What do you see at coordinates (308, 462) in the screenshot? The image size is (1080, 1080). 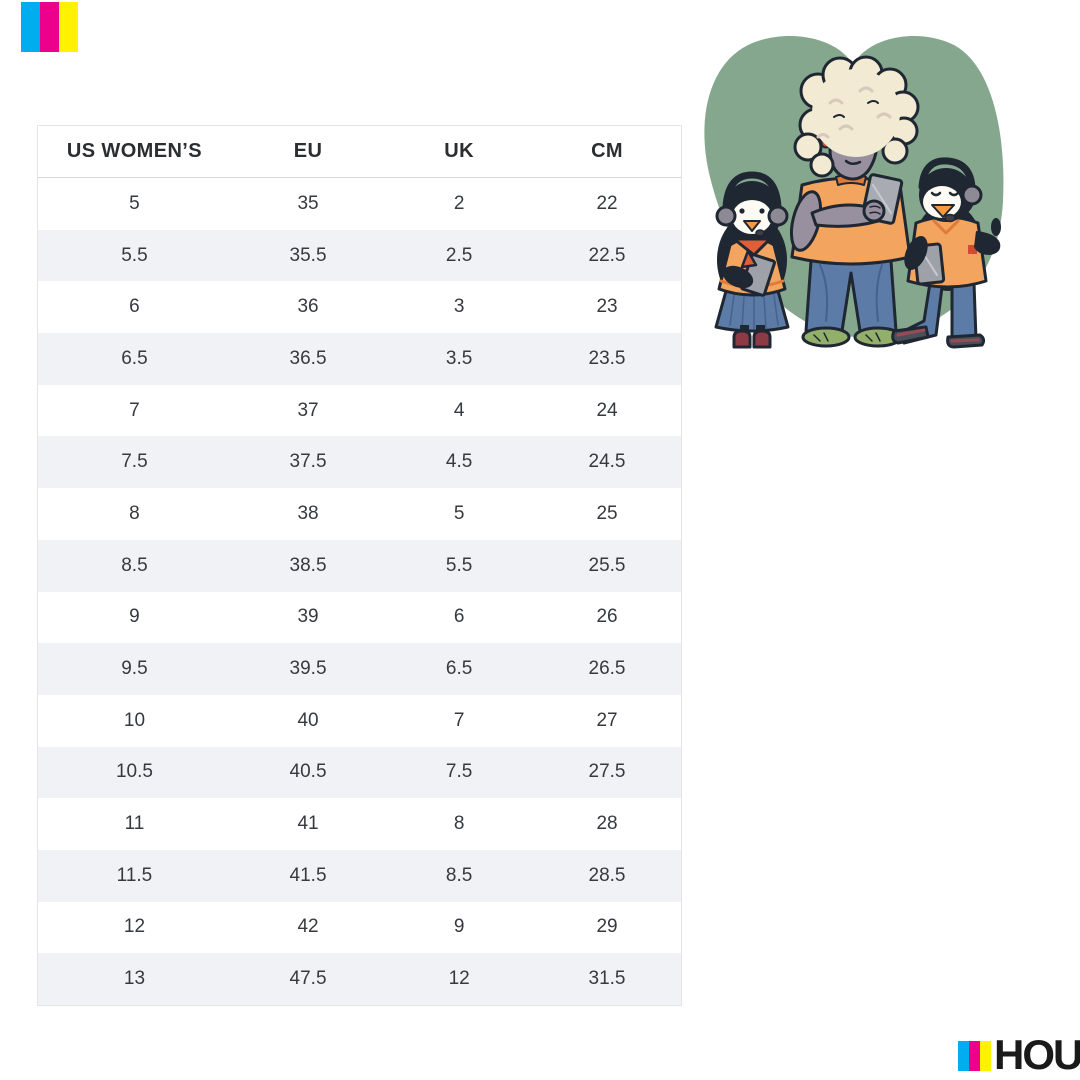 I see `table-cell: 37.5` at bounding box center [308, 462].